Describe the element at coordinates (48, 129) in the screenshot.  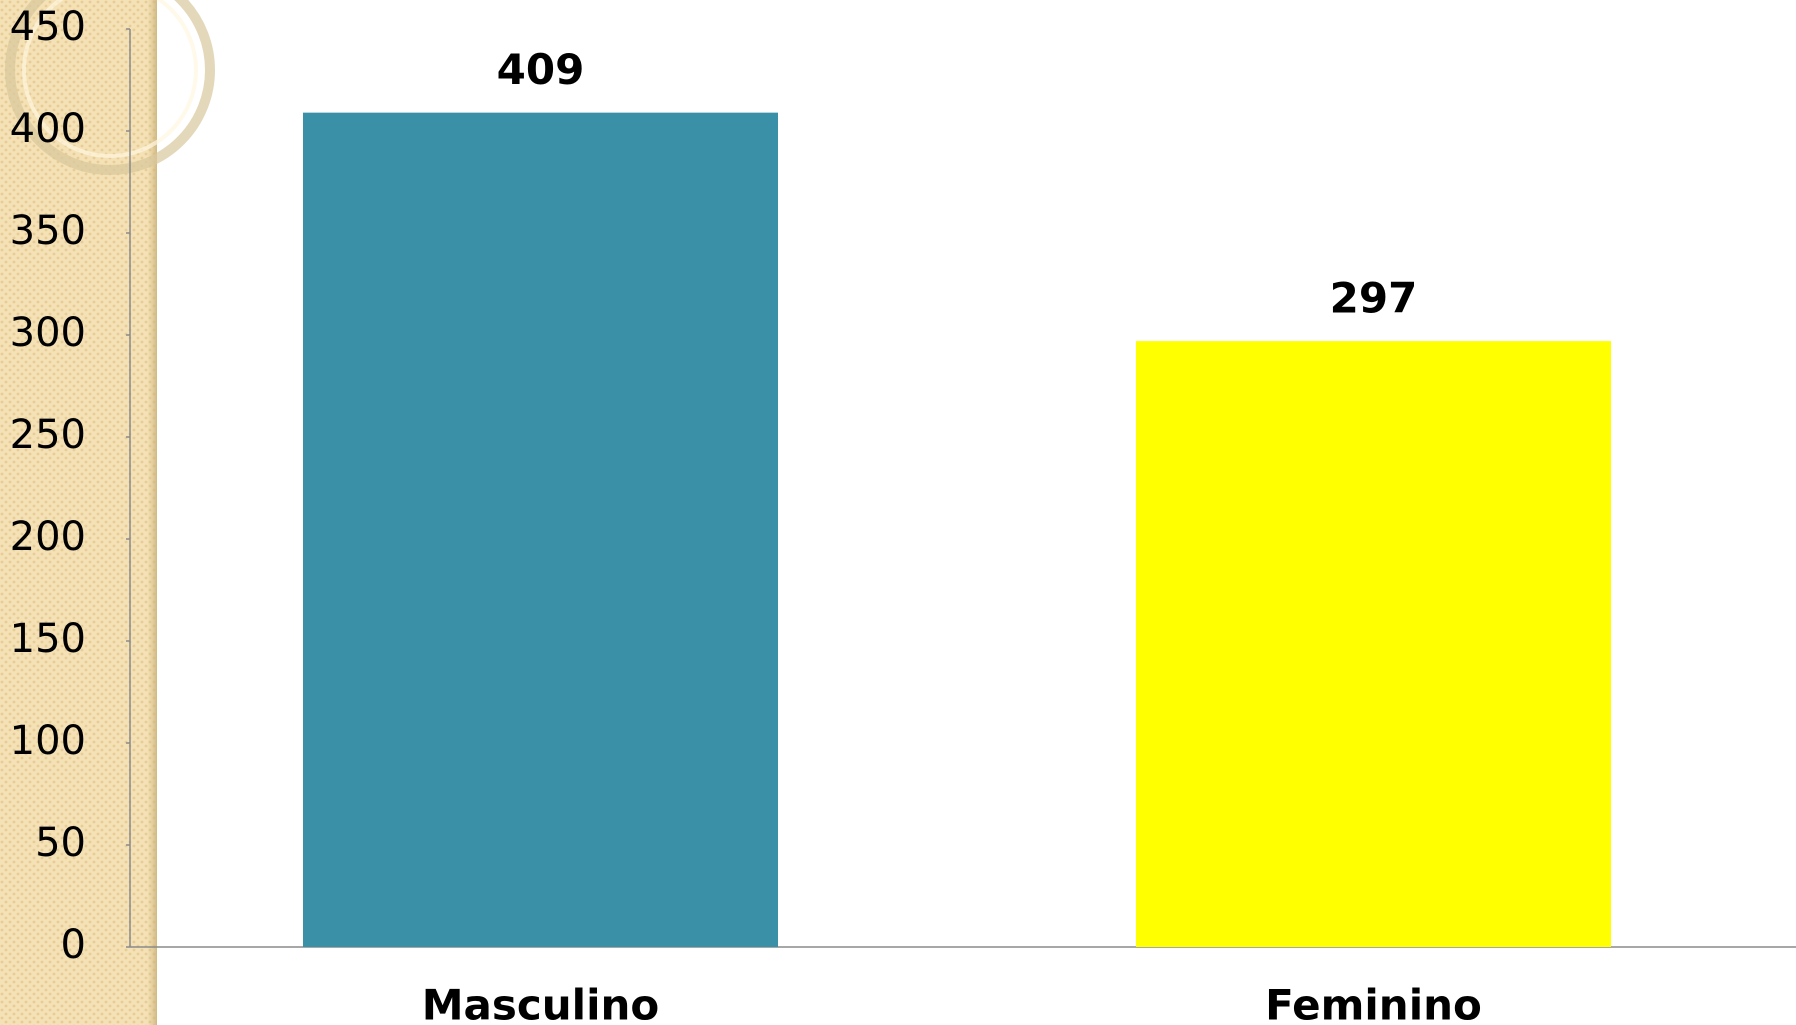
I see `y-tick-label: 400` at that location.